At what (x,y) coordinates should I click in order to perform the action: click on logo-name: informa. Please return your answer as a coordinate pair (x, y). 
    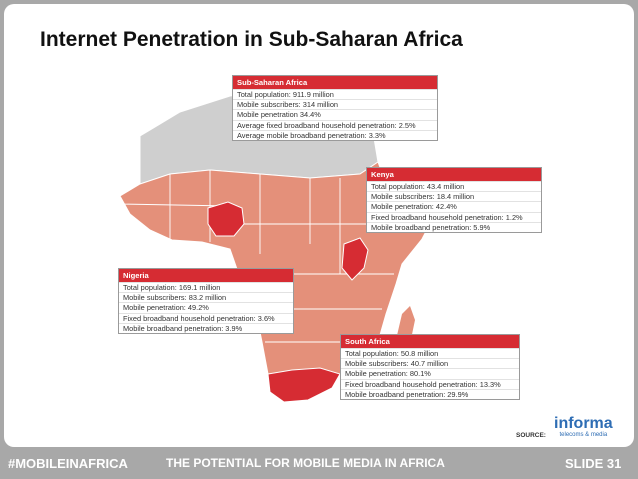
    Looking at the image, I should click on (583, 423).